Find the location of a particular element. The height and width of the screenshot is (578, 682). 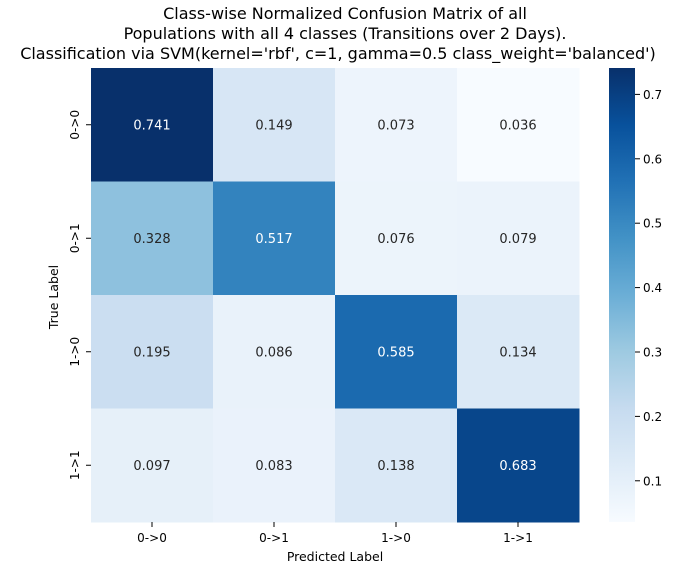

cell-value-label: 0.097 is located at coordinates (151, 466).